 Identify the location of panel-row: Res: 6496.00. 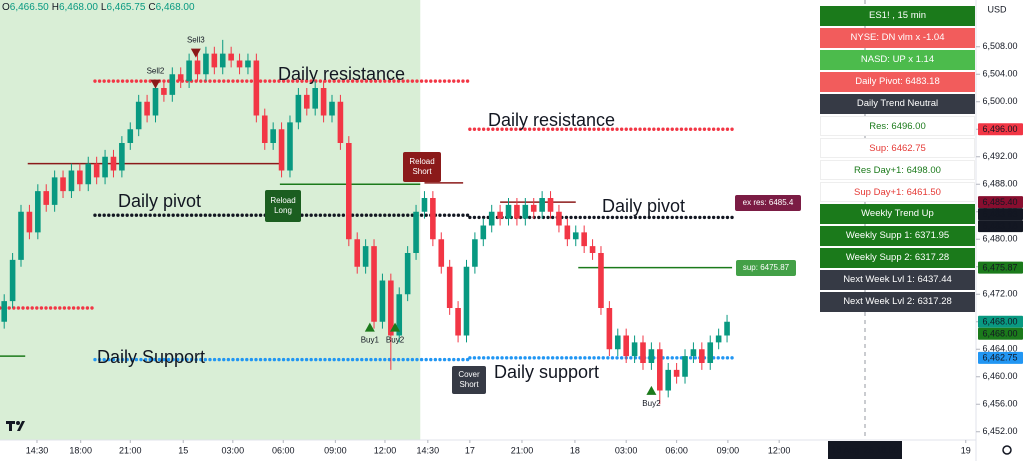
(897, 126).